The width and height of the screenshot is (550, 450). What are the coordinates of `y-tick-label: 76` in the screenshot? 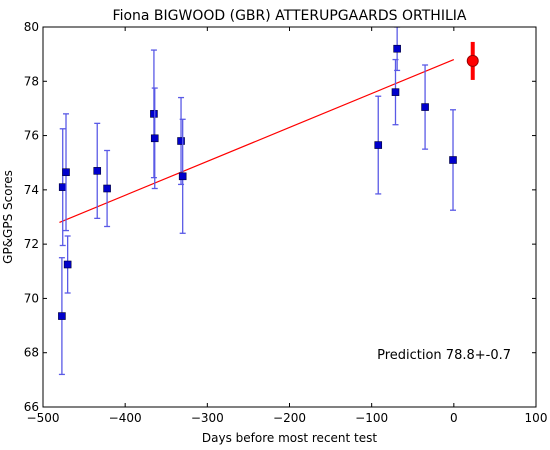 It's located at (31, 136).